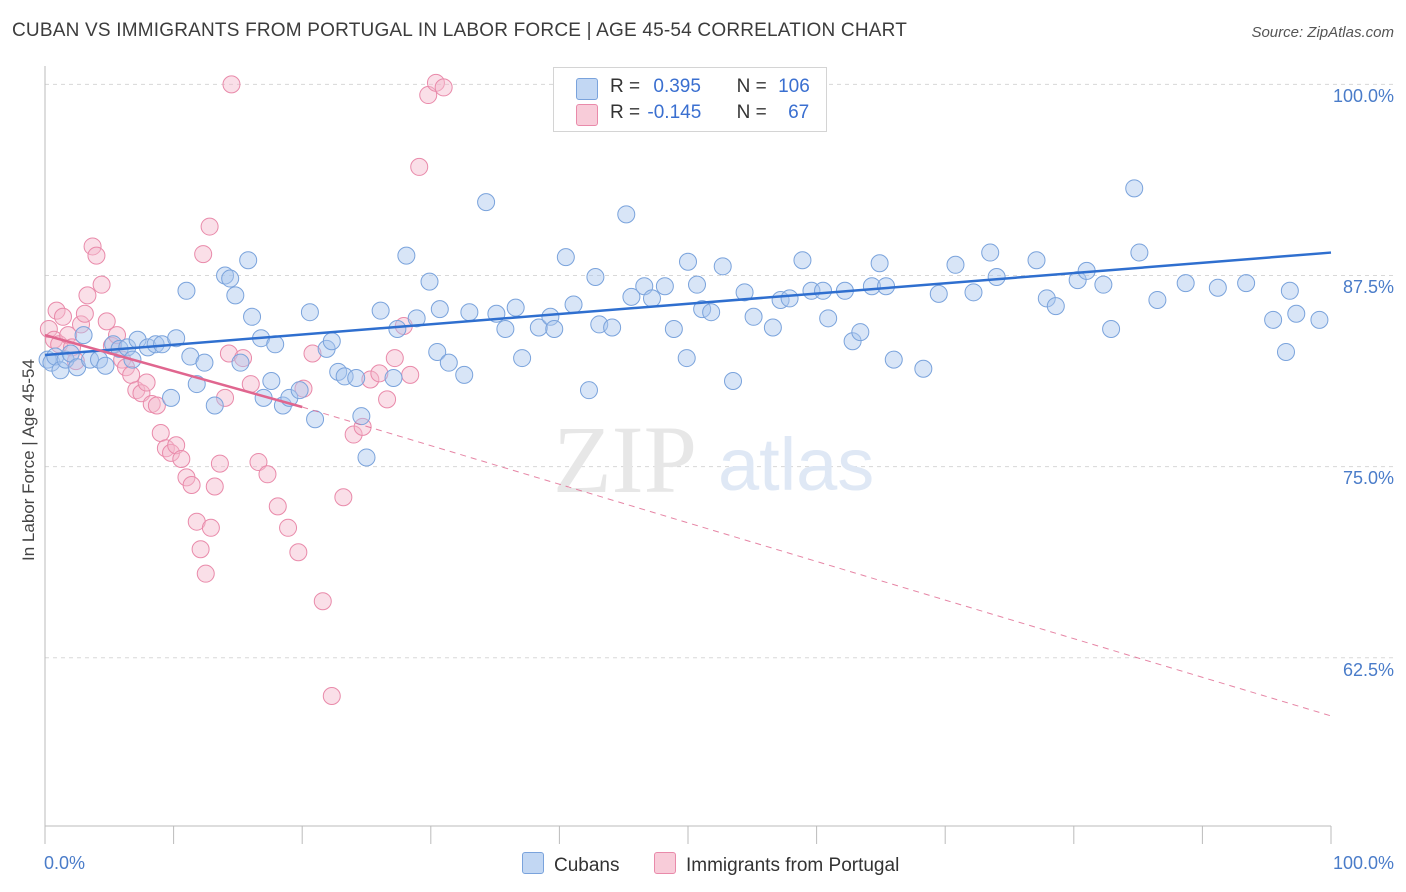  Describe the element at coordinates (665, 863) in the screenshot. I see `legend-swatch-pink` at that location.